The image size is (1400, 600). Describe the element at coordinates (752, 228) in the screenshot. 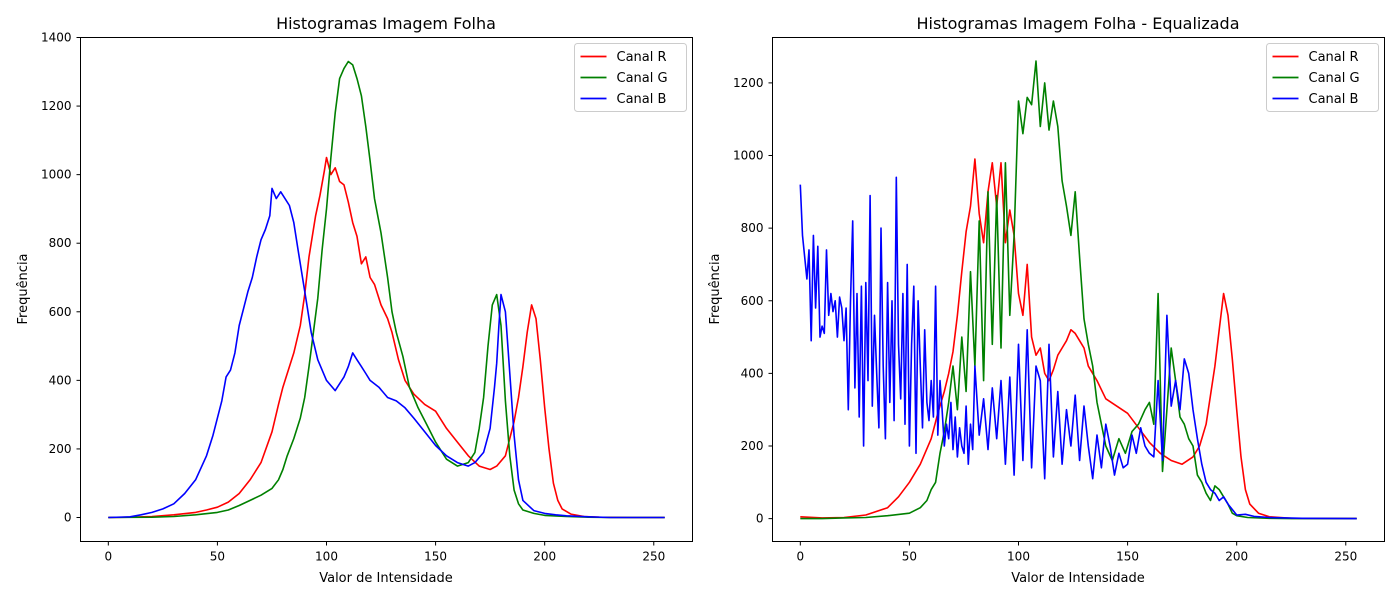

I see `y-tick-label-equalized: 800` at that location.